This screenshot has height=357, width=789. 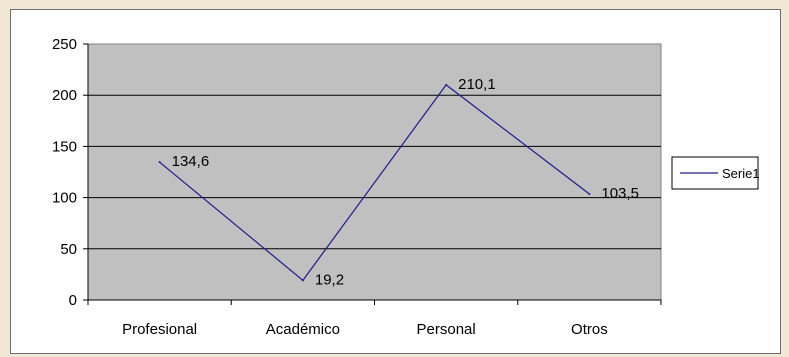 What do you see at coordinates (73, 300) in the screenshot?
I see `y-tick-label: 0` at bounding box center [73, 300].